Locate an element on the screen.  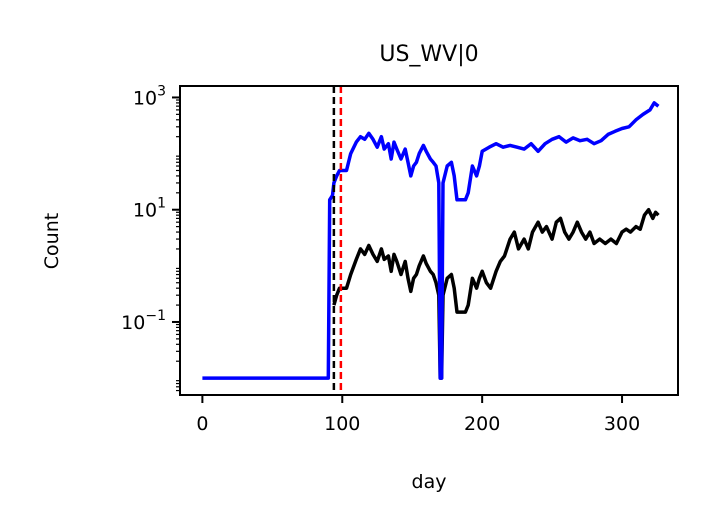
y-tick-label: 10⁻¹ is located at coordinates (143, 321).